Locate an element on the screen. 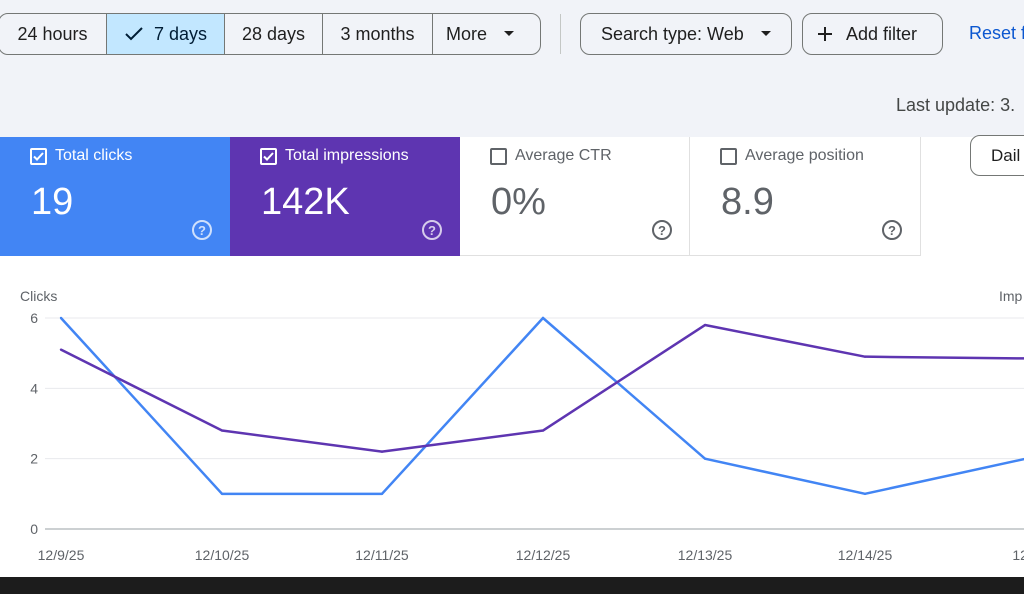  y-tick-label: 4 is located at coordinates (34, 388).